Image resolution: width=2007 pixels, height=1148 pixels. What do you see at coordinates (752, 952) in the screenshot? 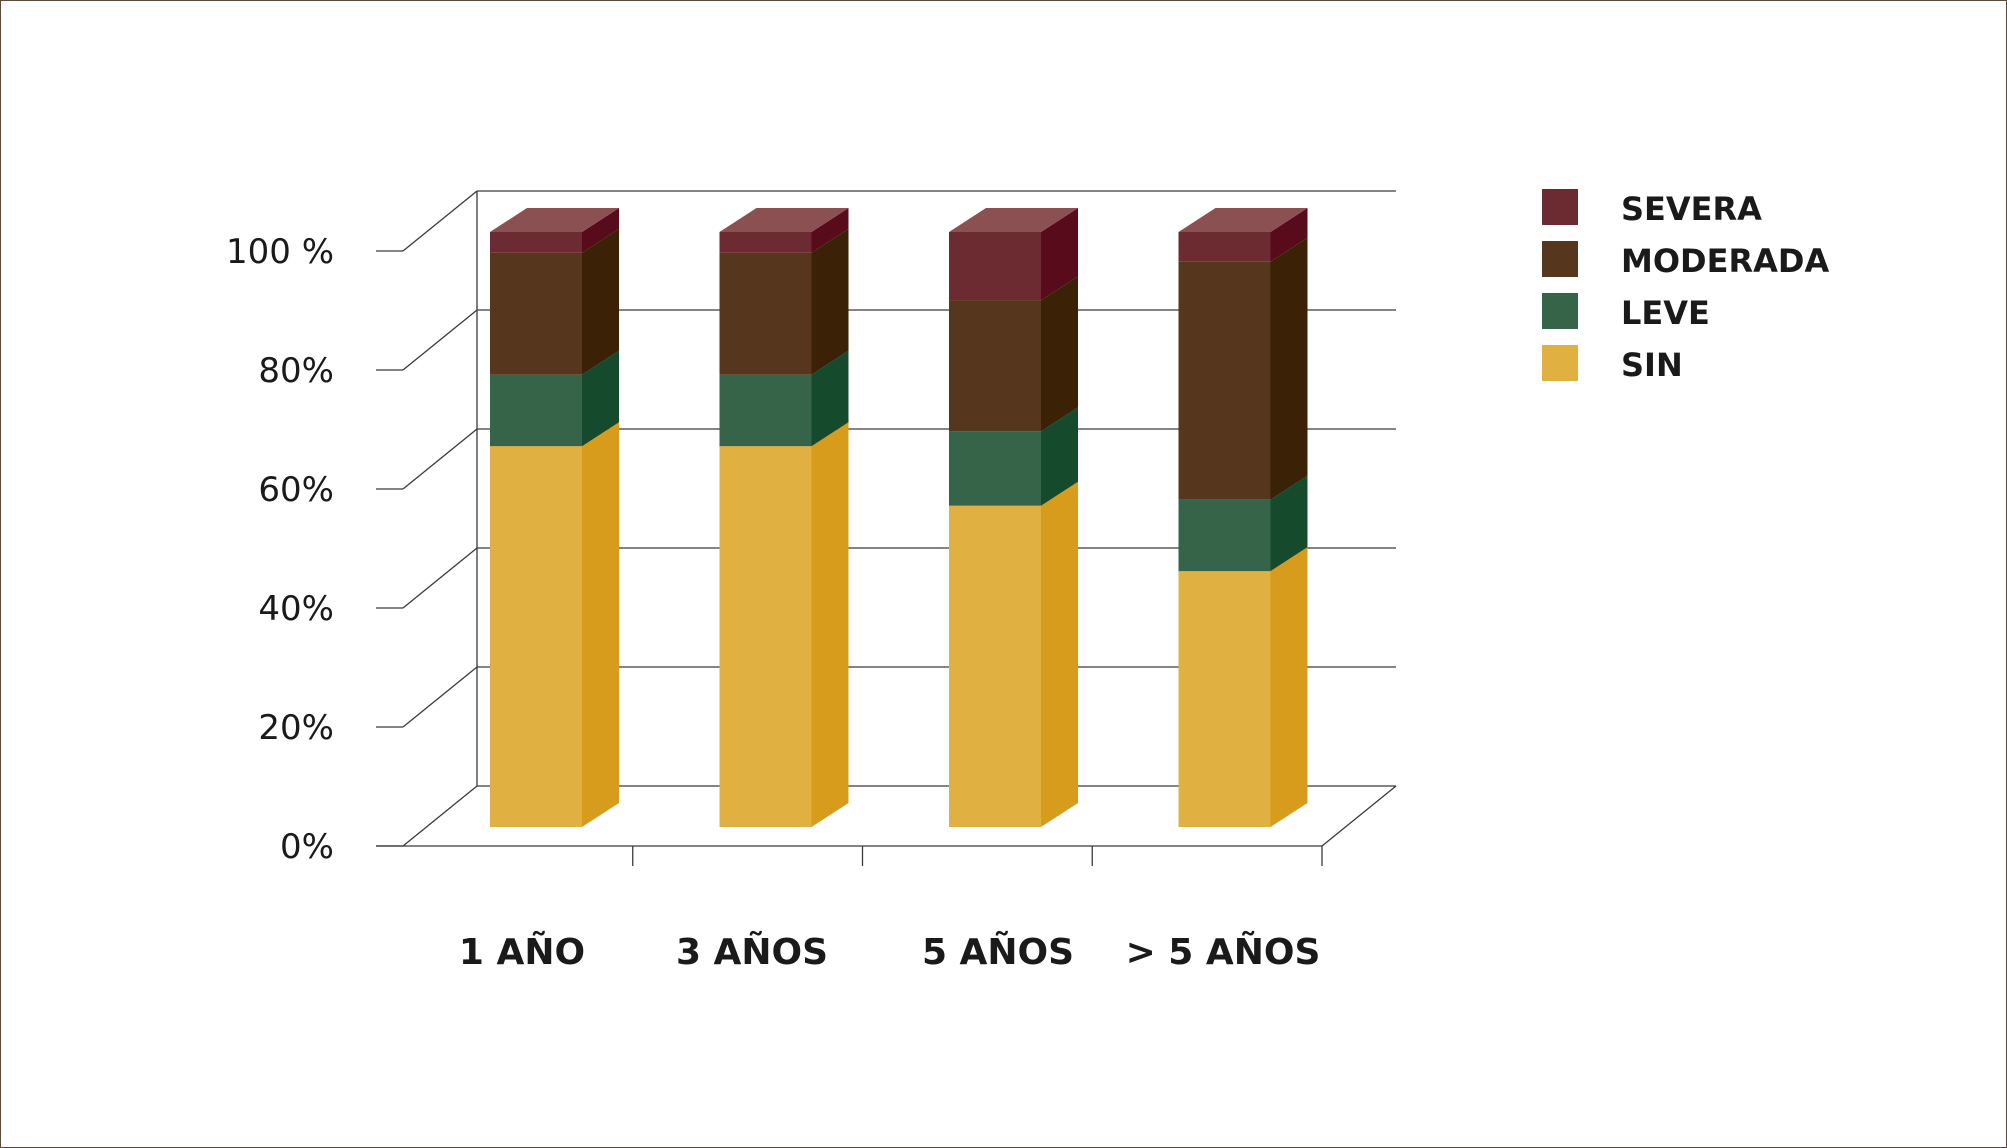
I see `x-category-label: 3 AÑOS` at bounding box center [752, 952].